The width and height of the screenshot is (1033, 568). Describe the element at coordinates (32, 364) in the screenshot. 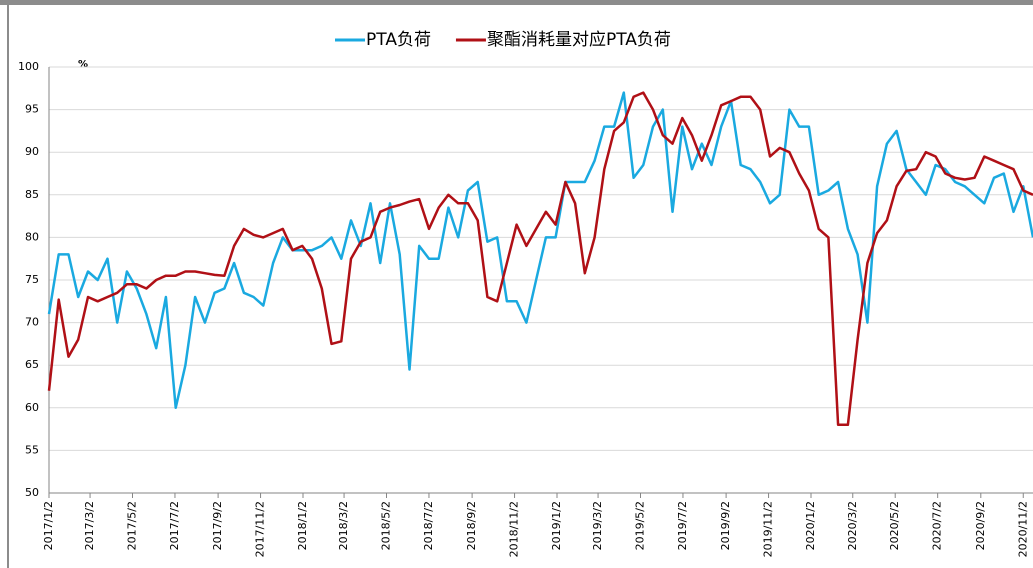

I see `y-tick-label: 65` at that location.